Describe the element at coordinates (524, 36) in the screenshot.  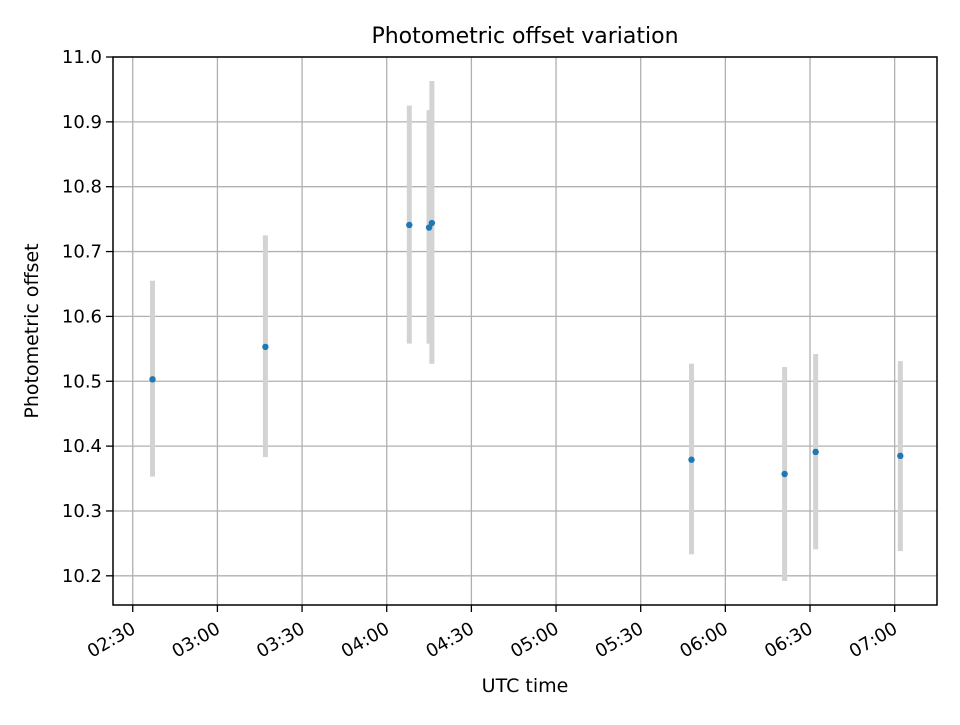
I see `chart-title: Photometric offset variation` at that location.